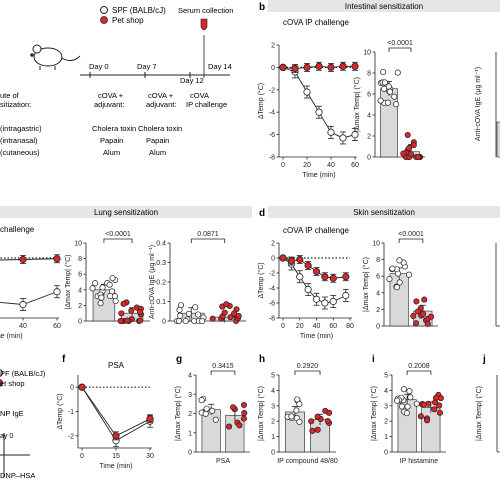 This screenshot has width=500, height=500. What do you see at coordinates (15, 104) in the screenshot?
I see `route-title-2: sitization:` at bounding box center [15, 104].